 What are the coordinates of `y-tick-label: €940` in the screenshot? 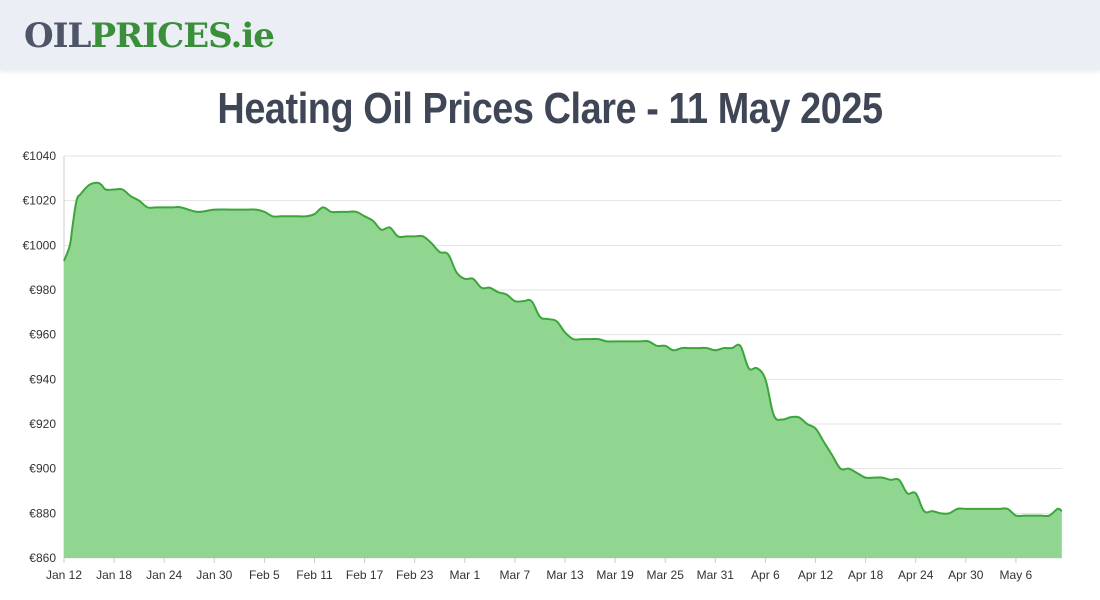 It's located at (42, 379).